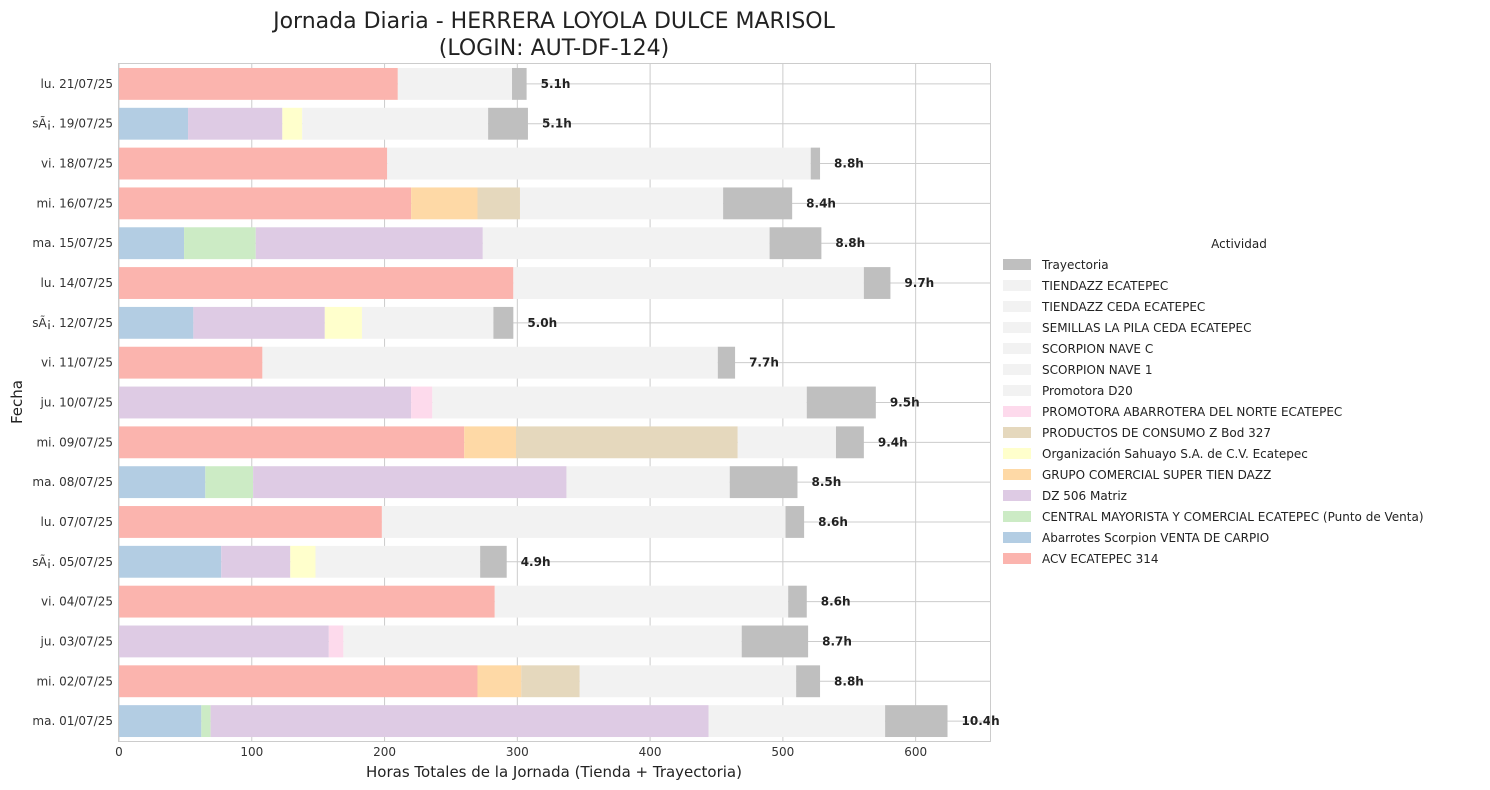 The width and height of the screenshot is (1490, 790). I want to click on y-tick-label: vi. 04/07/25, so click(77, 602).